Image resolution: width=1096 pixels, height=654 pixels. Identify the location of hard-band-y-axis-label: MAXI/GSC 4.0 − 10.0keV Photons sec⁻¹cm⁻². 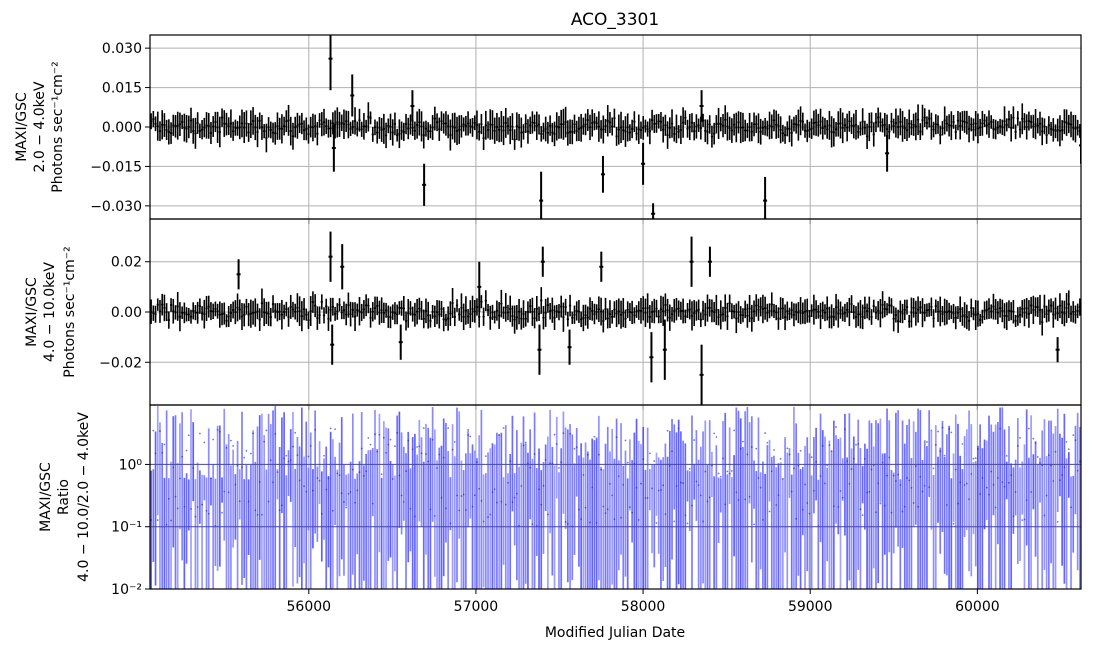
(51, 312).